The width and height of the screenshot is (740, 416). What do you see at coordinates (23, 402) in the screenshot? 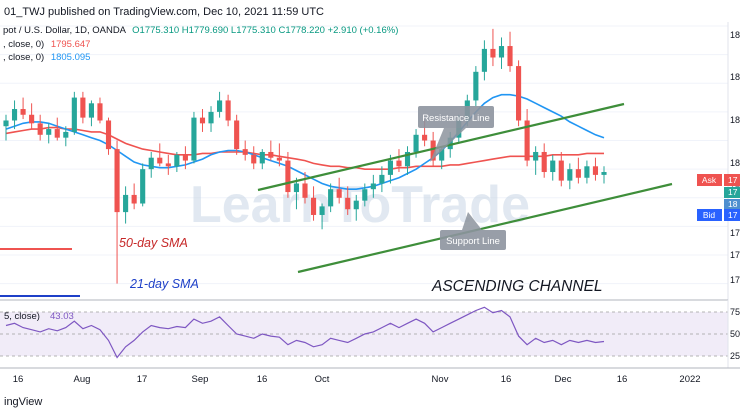
I see `footer-brand: ingView` at bounding box center [23, 402].